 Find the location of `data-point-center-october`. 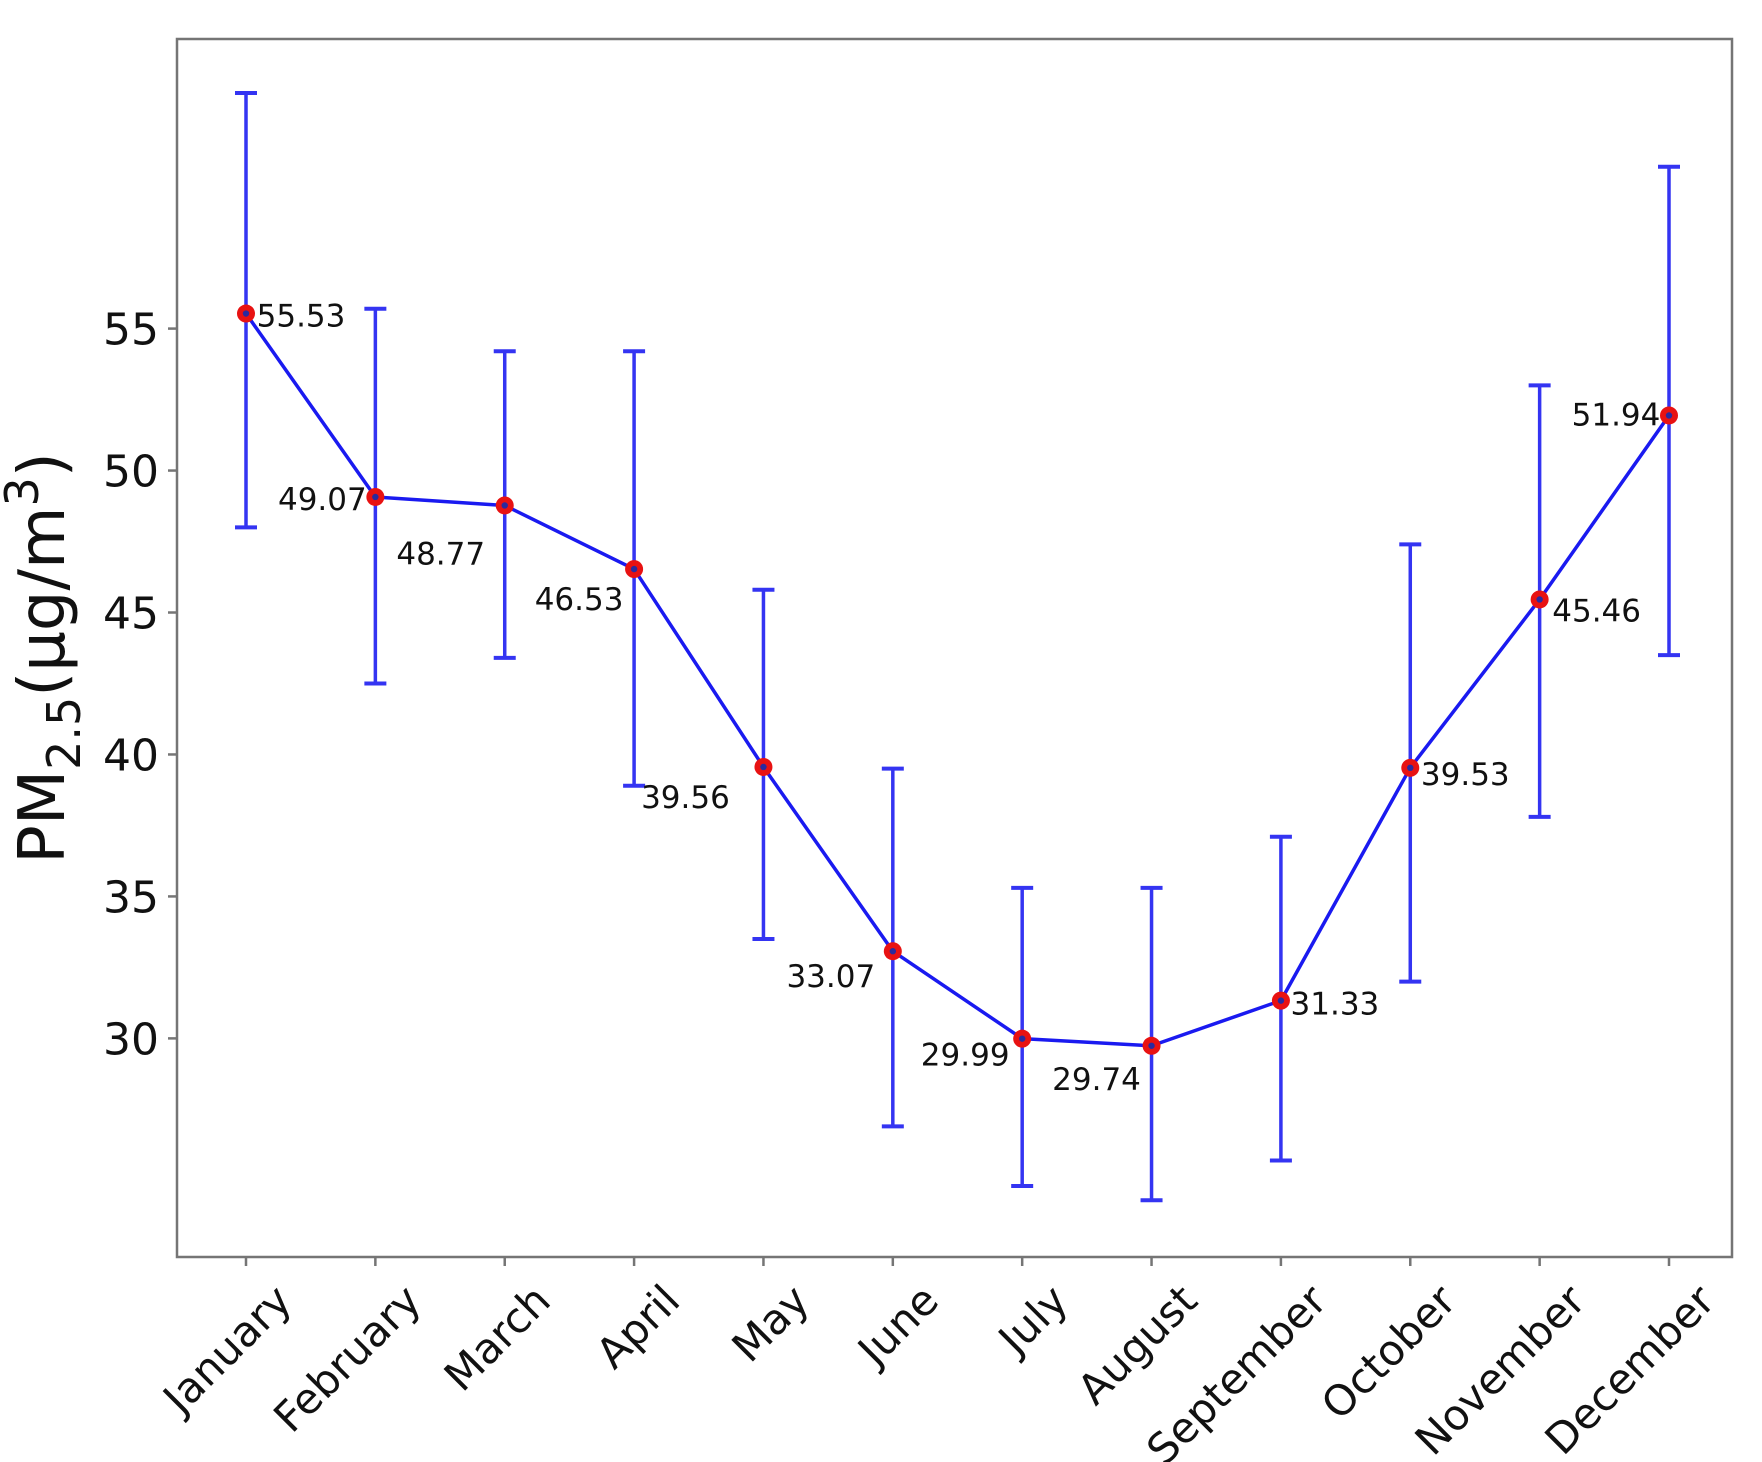

data-point-center-october is located at coordinates (1410, 768).